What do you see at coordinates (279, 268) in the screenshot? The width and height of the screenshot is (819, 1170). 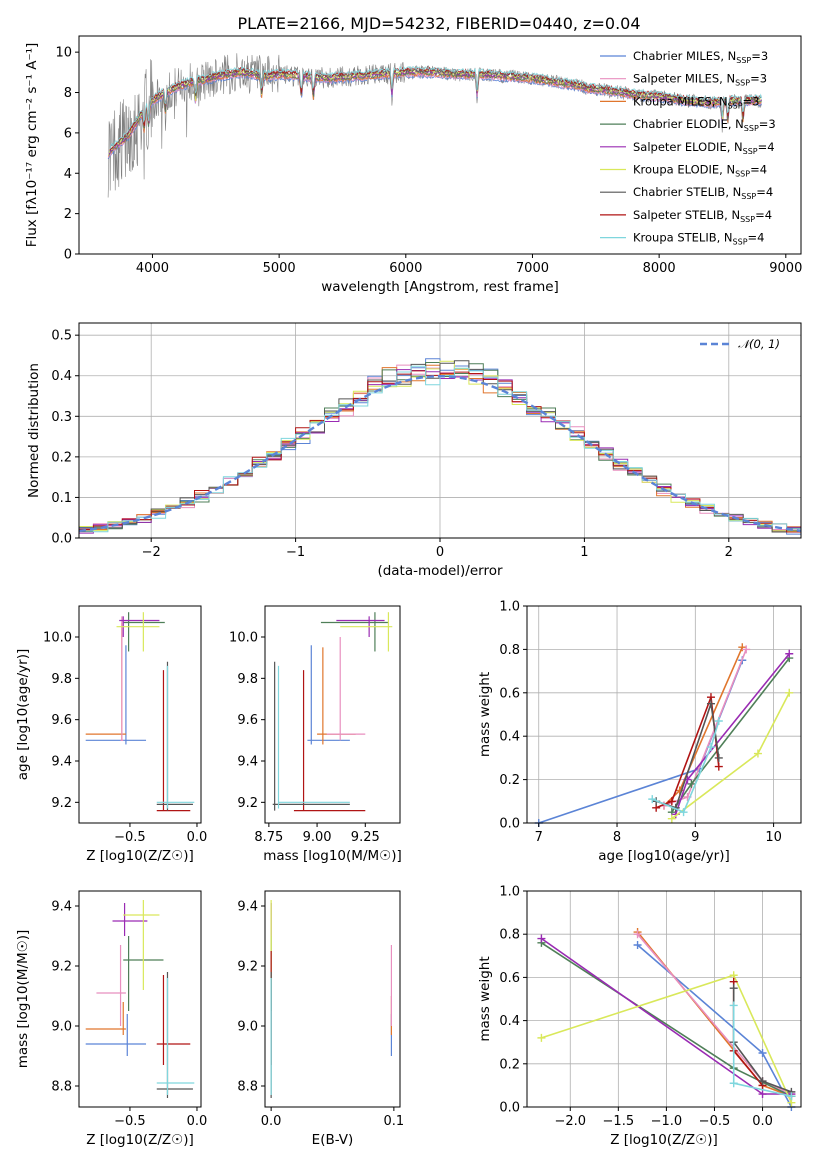 I see `x-tick-label: 5000` at bounding box center [279, 268].